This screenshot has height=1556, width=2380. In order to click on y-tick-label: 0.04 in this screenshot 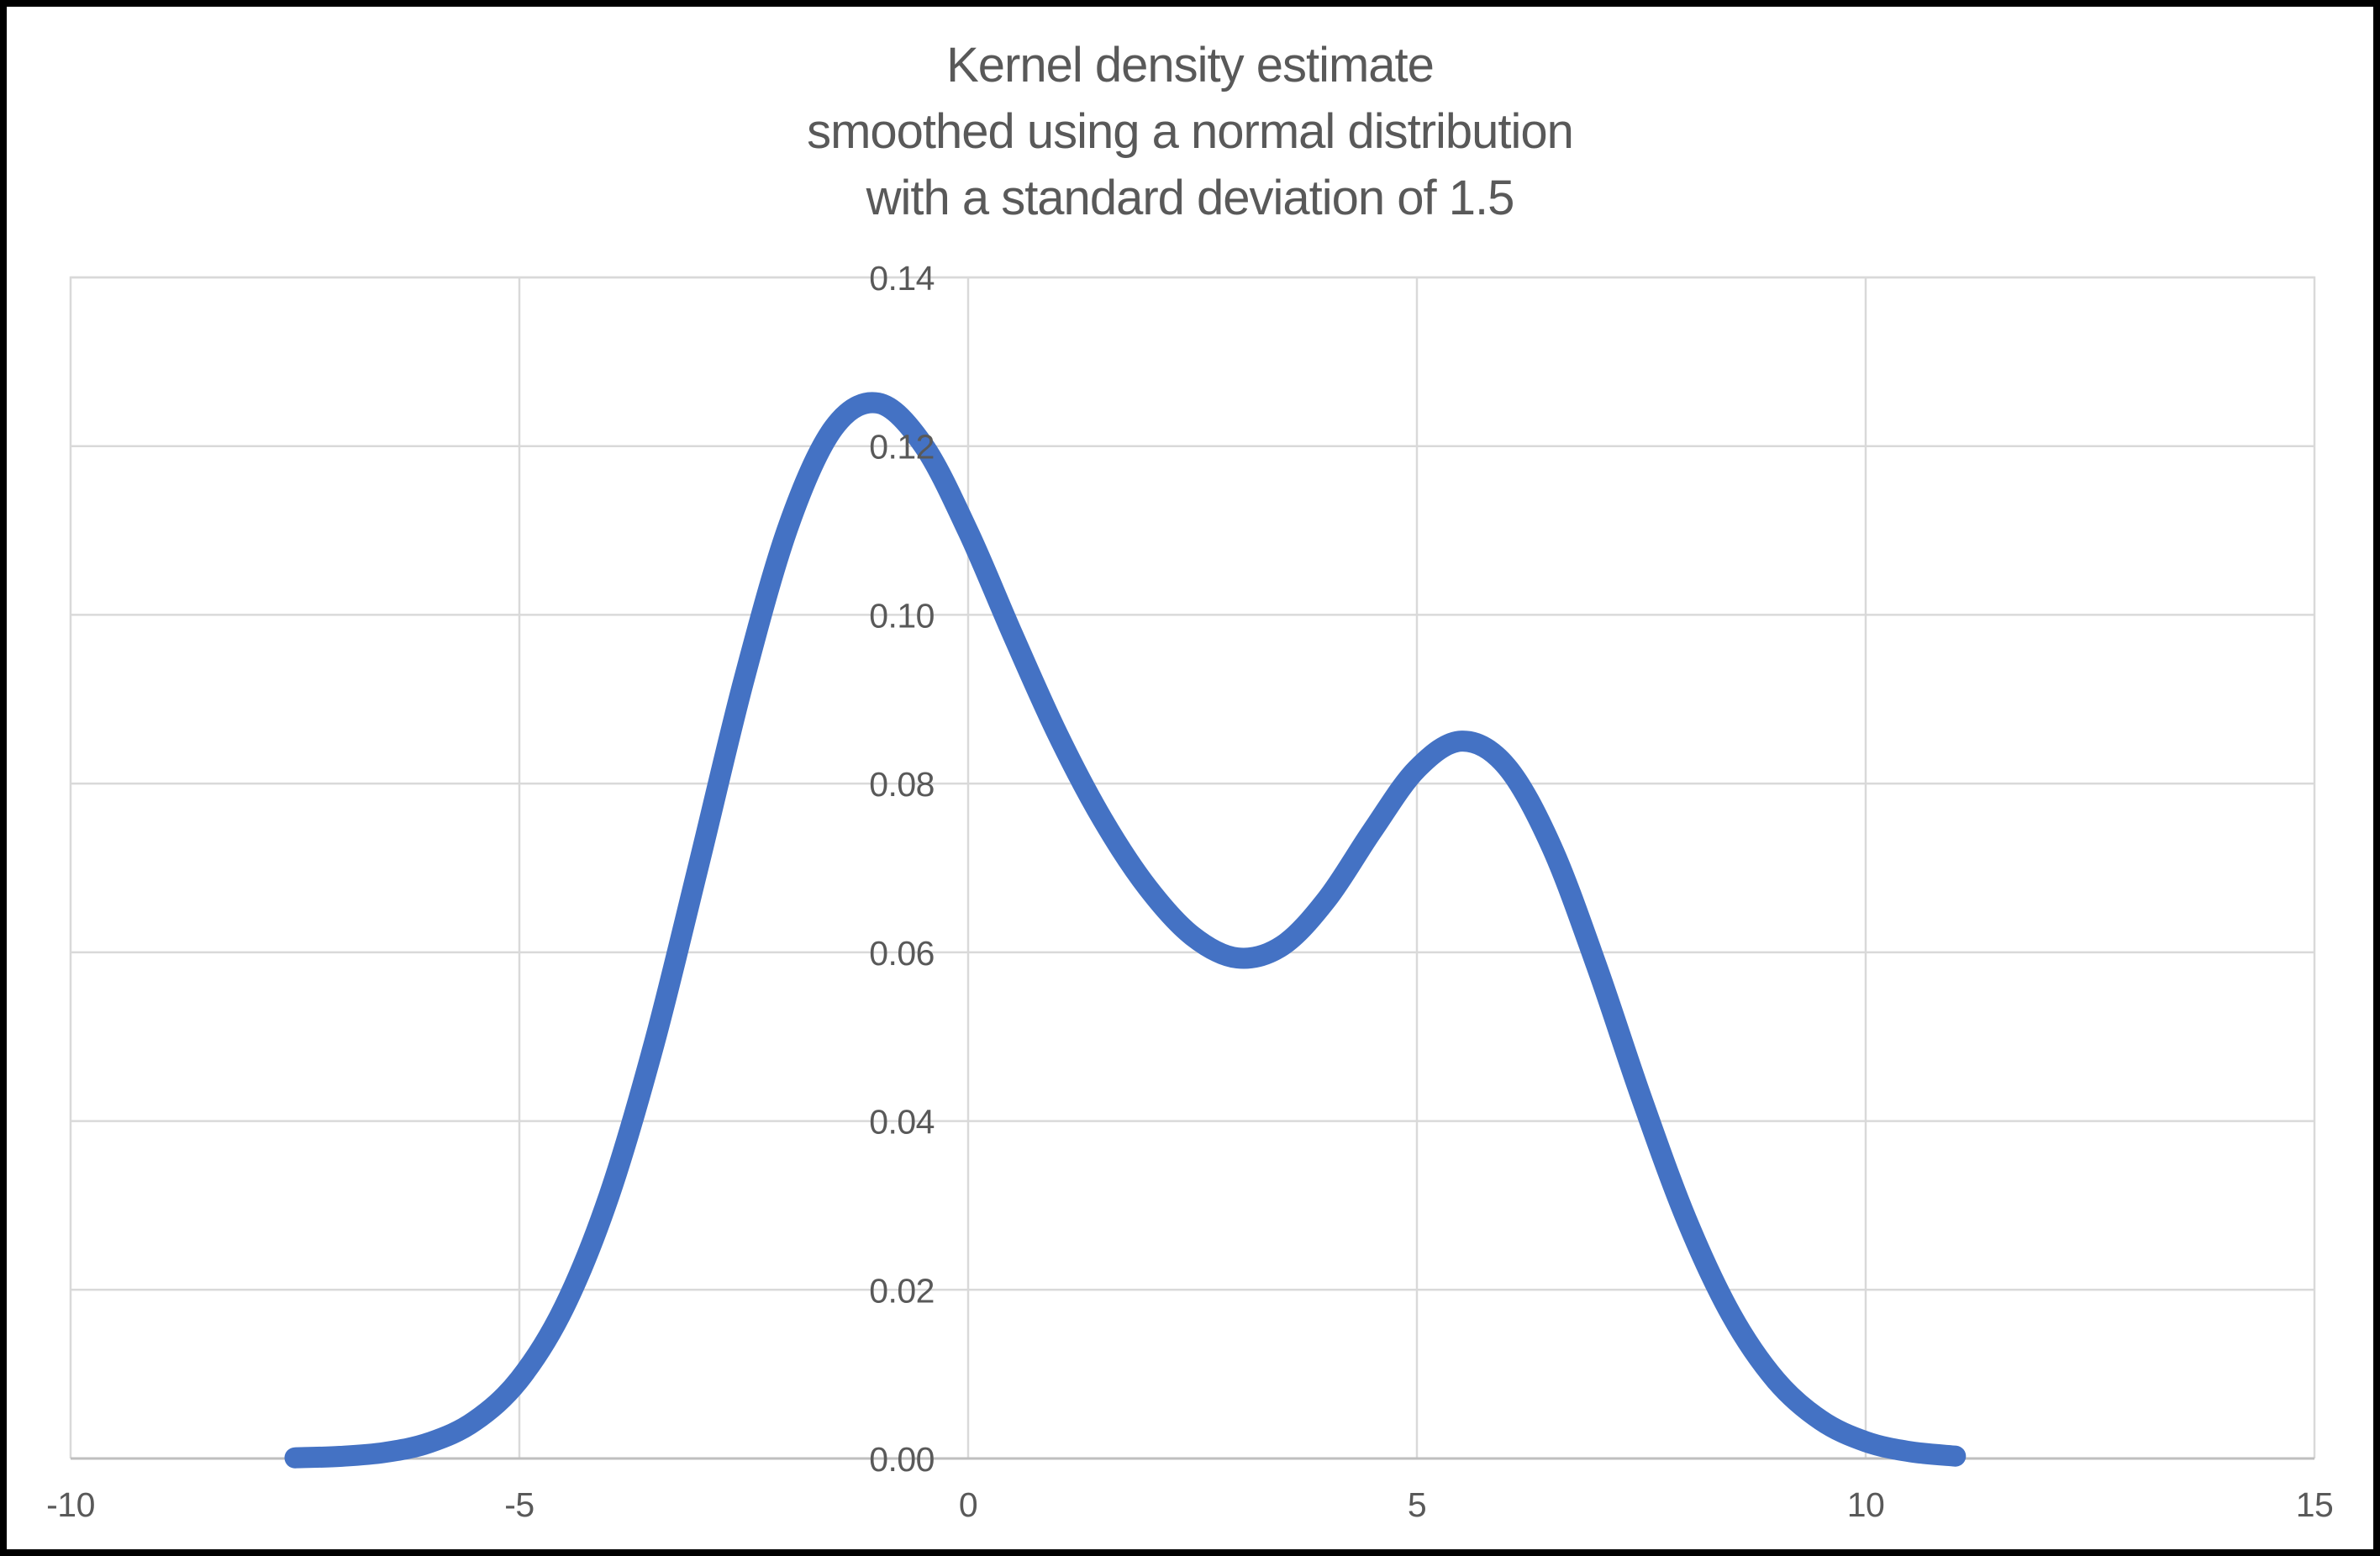, I will do `click(902, 1122)`.